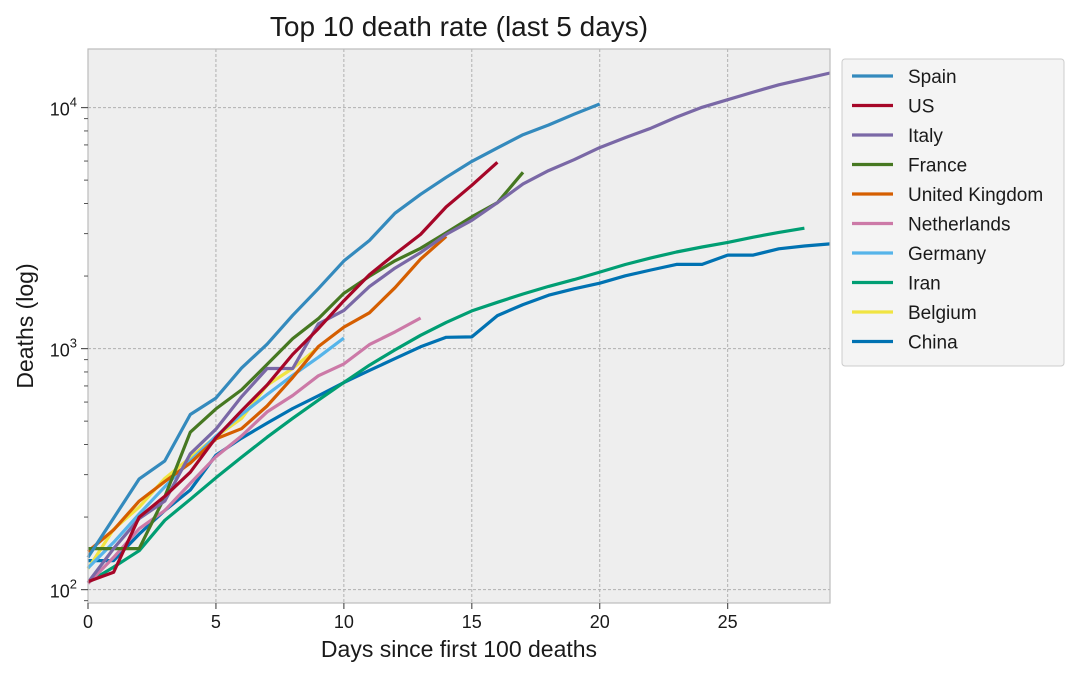  I want to click on legend-label: Italy, so click(925, 136).